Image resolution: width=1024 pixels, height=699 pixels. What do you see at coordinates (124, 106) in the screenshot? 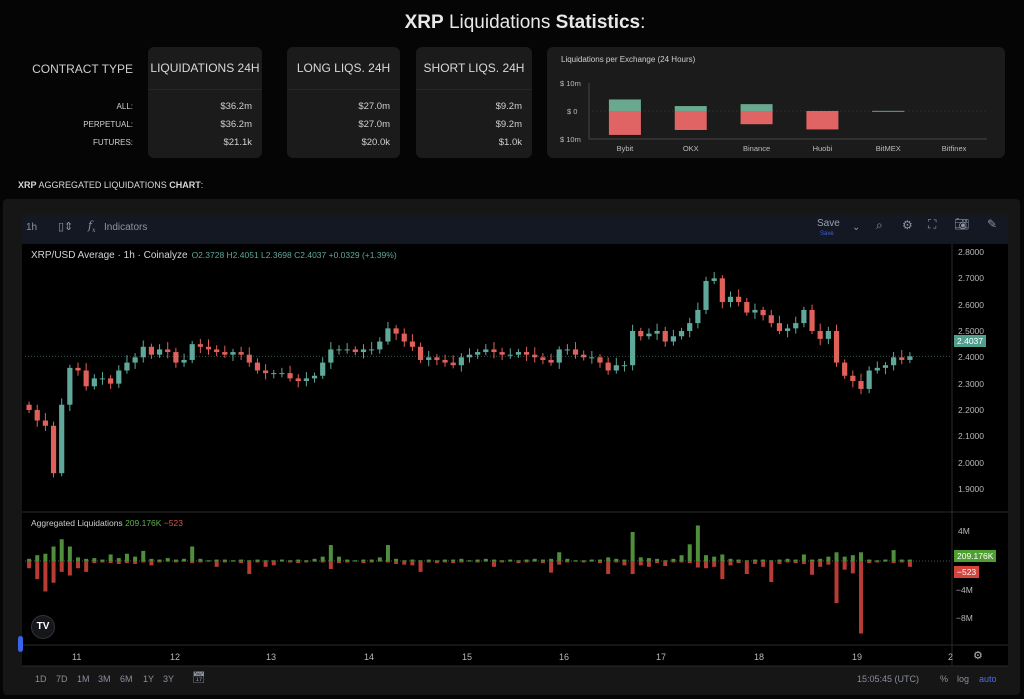
I see `row-label-all: ALL:` at bounding box center [124, 106].